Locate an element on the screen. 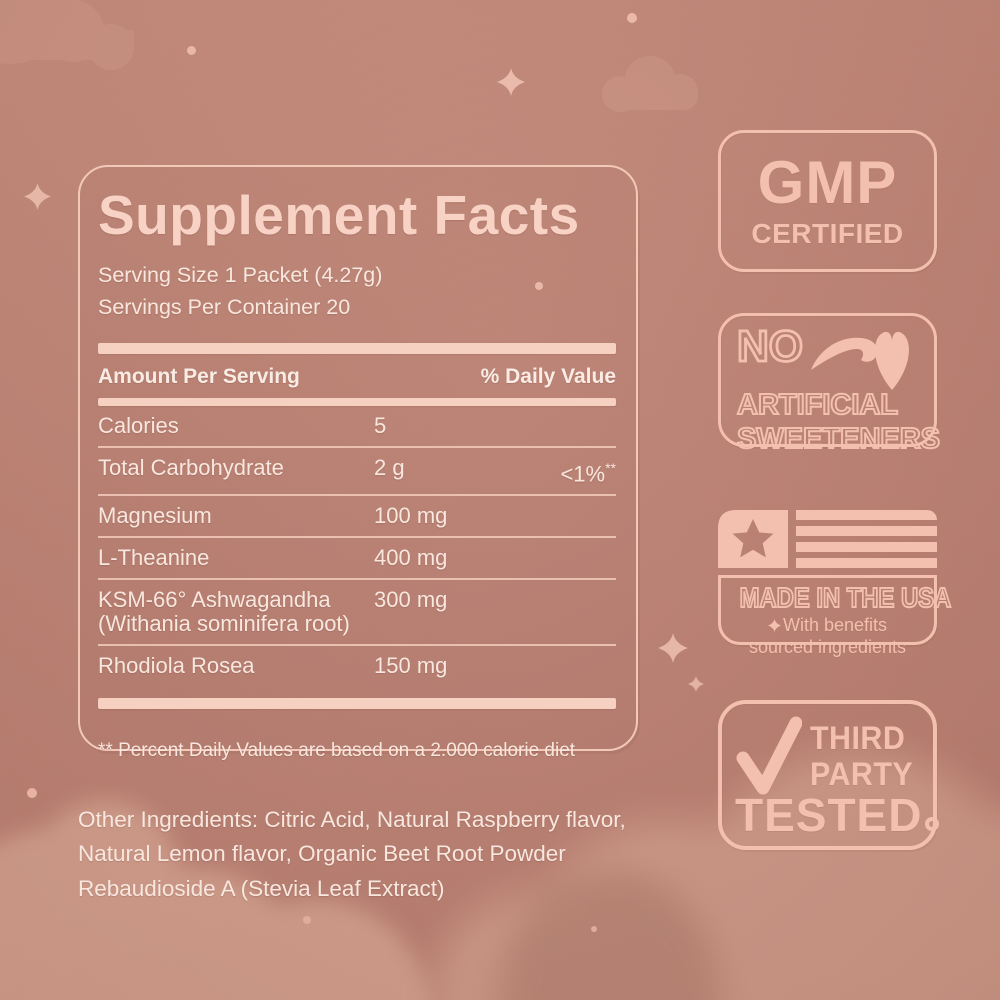  nutrient-row: Calories 5 is located at coordinates (357, 427).